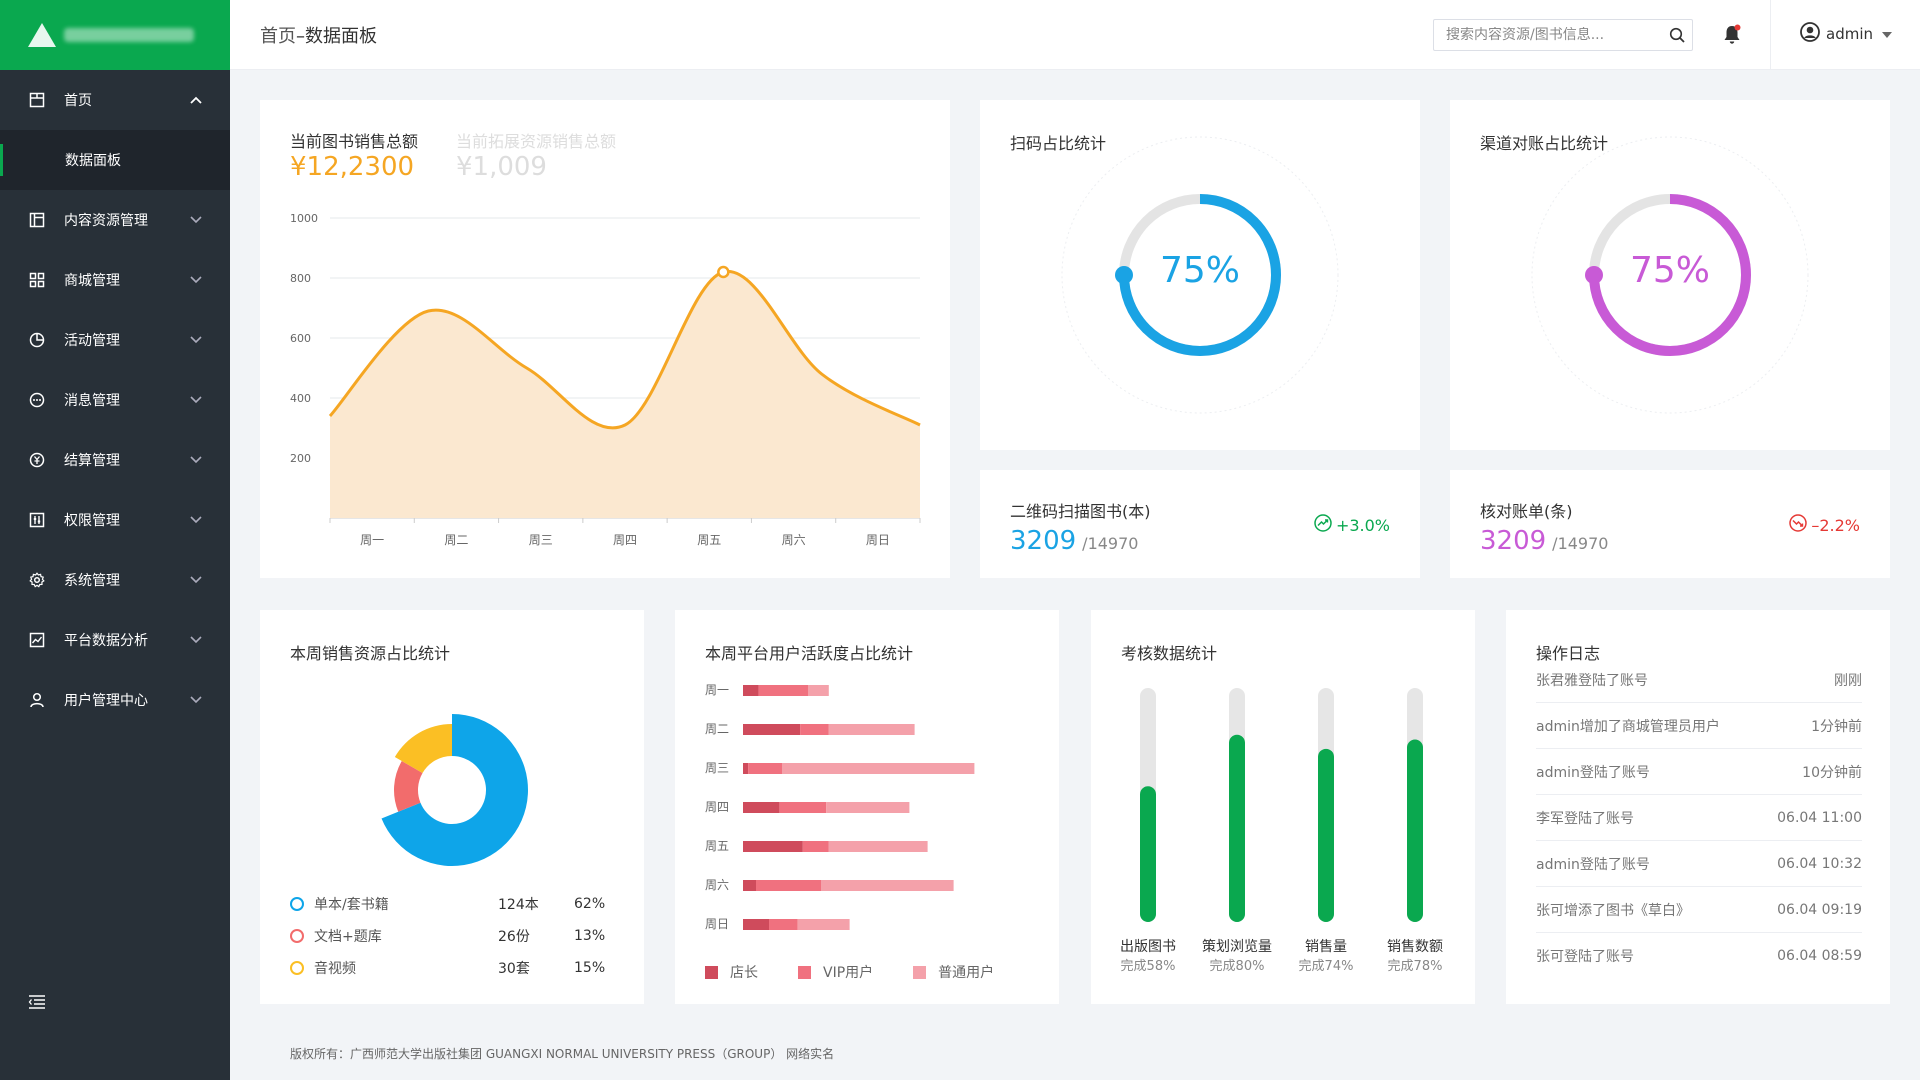 Image resolution: width=1920 pixels, height=1080 pixels. What do you see at coordinates (1699, 864) in the screenshot?
I see `log-item: admin登陆了账号 06.04 10:32` at bounding box center [1699, 864].